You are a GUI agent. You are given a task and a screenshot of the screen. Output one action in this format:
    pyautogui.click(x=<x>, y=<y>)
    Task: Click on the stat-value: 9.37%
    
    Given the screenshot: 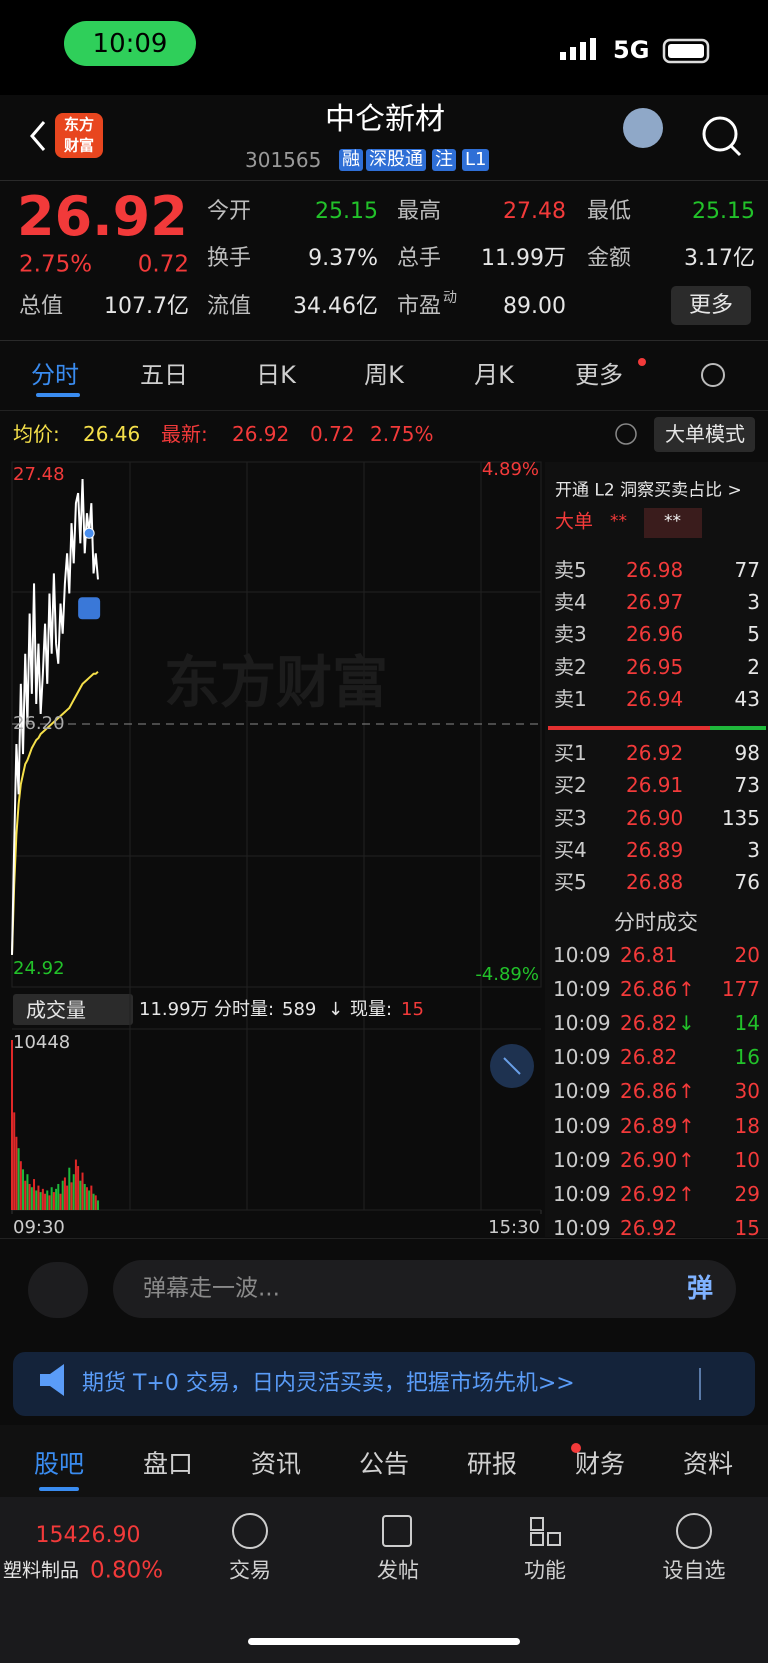 What is the action you would take?
    pyautogui.click(x=343, y=258)
    